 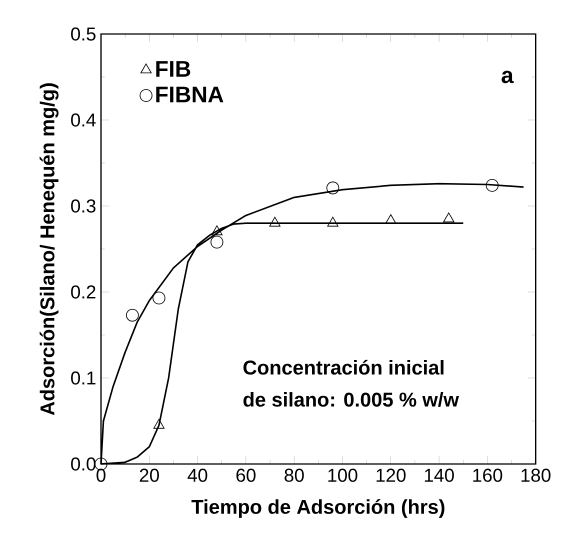 I want to click on x-axis-title: Tiempo de Adsorción (hrs), so click(x=318, y=508).